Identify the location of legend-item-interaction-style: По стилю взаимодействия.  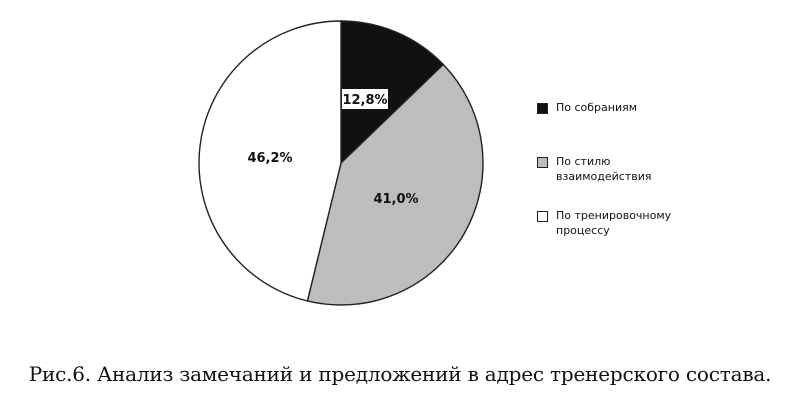
(594, 169).